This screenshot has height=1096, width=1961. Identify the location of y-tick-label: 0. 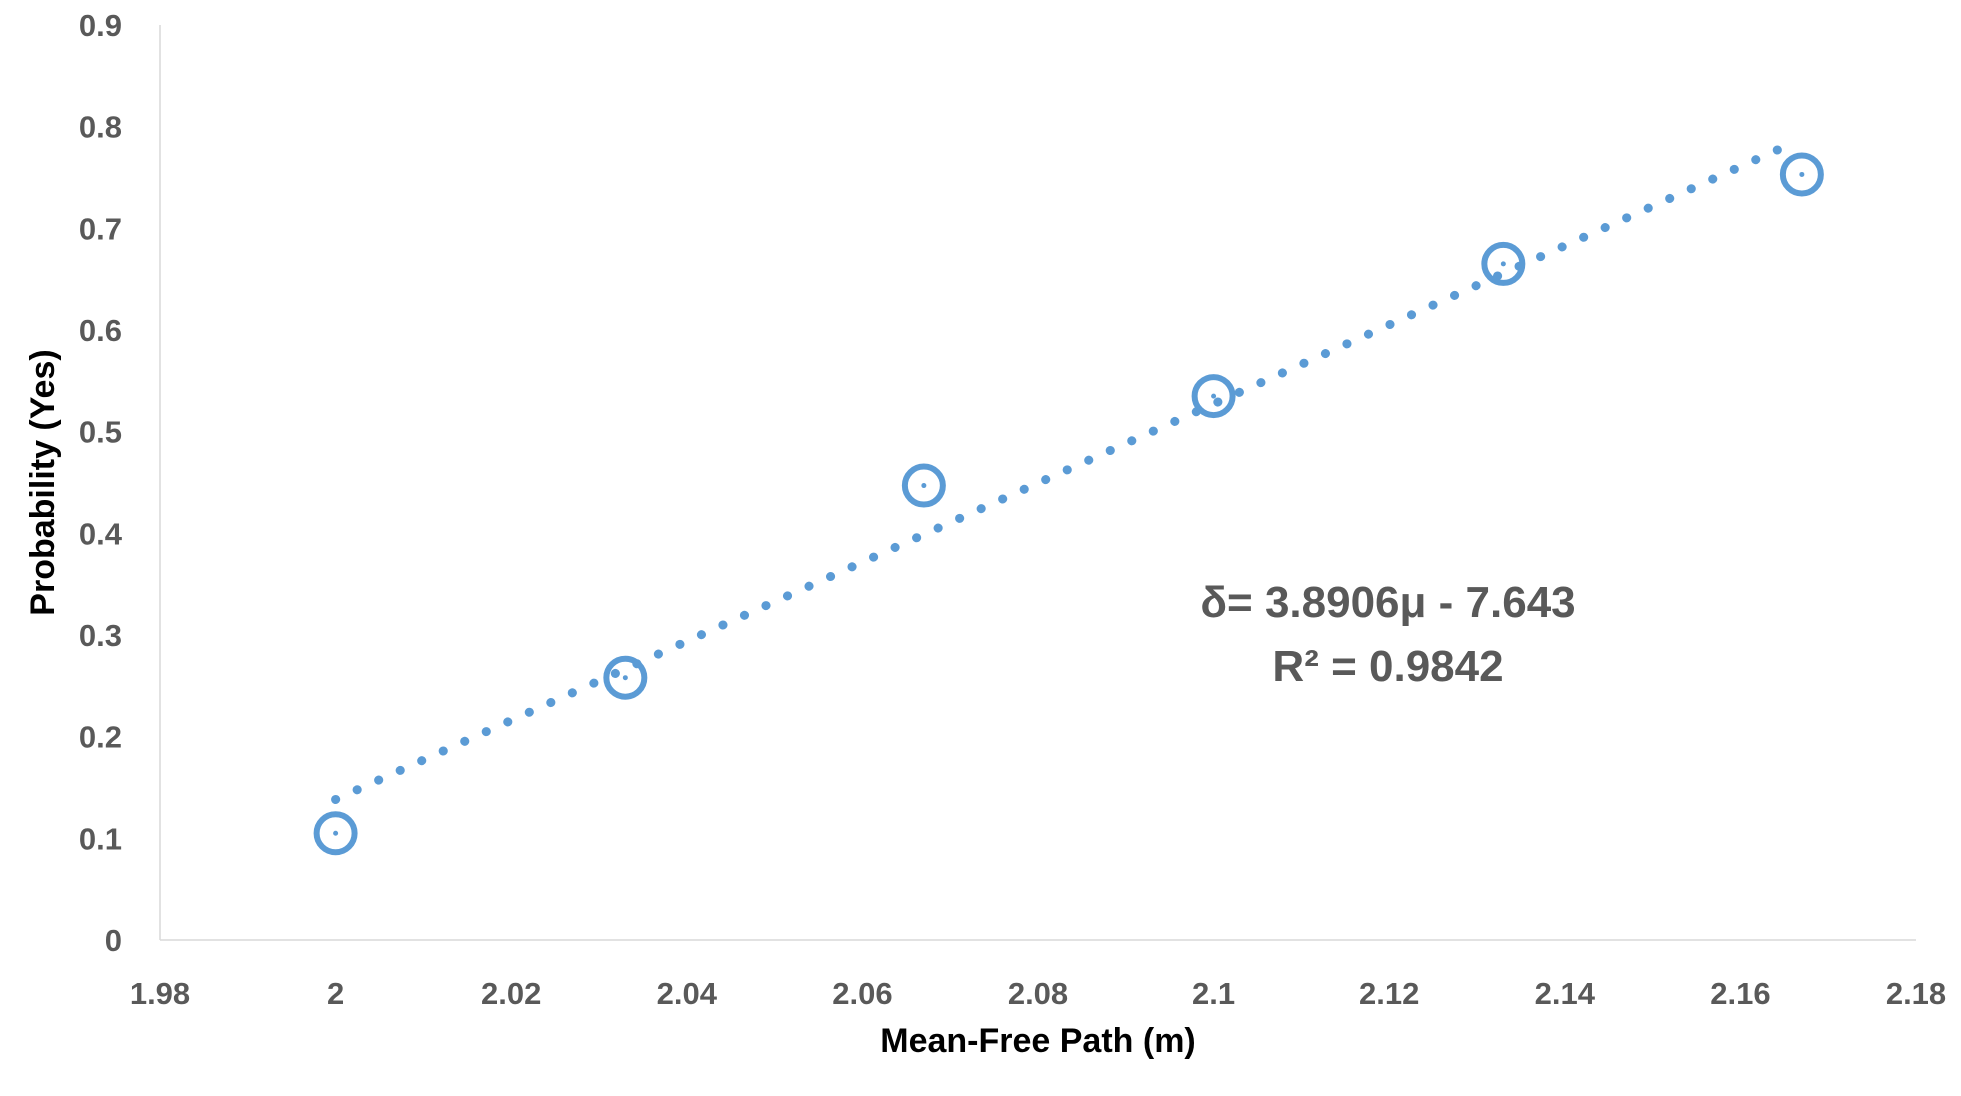
(113, 940).